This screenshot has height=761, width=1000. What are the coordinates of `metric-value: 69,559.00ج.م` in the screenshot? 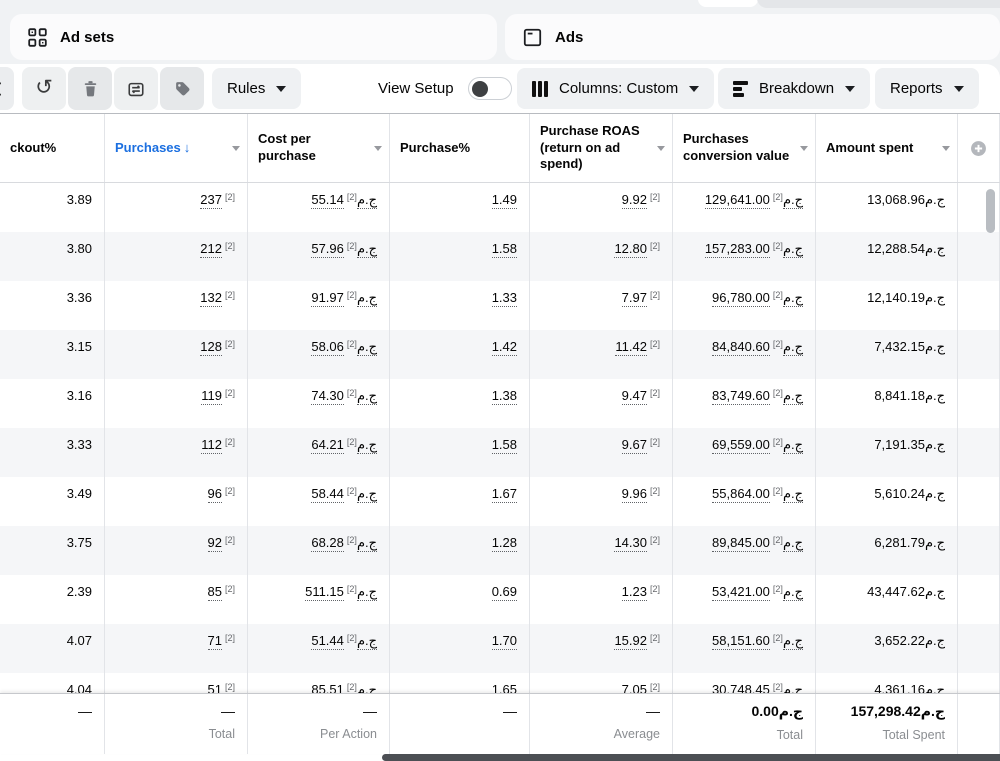 It's located at (757, 445).